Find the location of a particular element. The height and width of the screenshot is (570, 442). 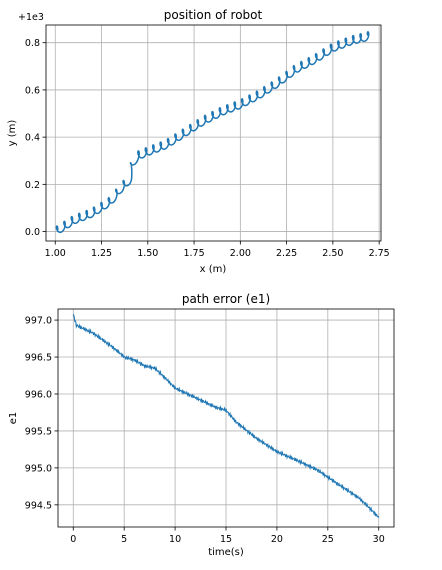

x-tick-label: 1.75 is located at coordinates (193, 253).